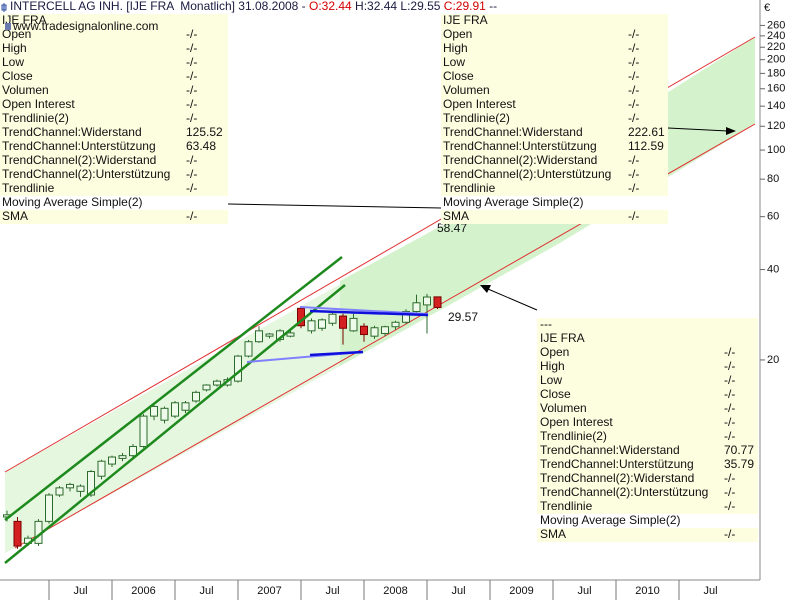 This screenshot has height=600, width=800. I want to click on annotation: 29.57, so click(463, 317).